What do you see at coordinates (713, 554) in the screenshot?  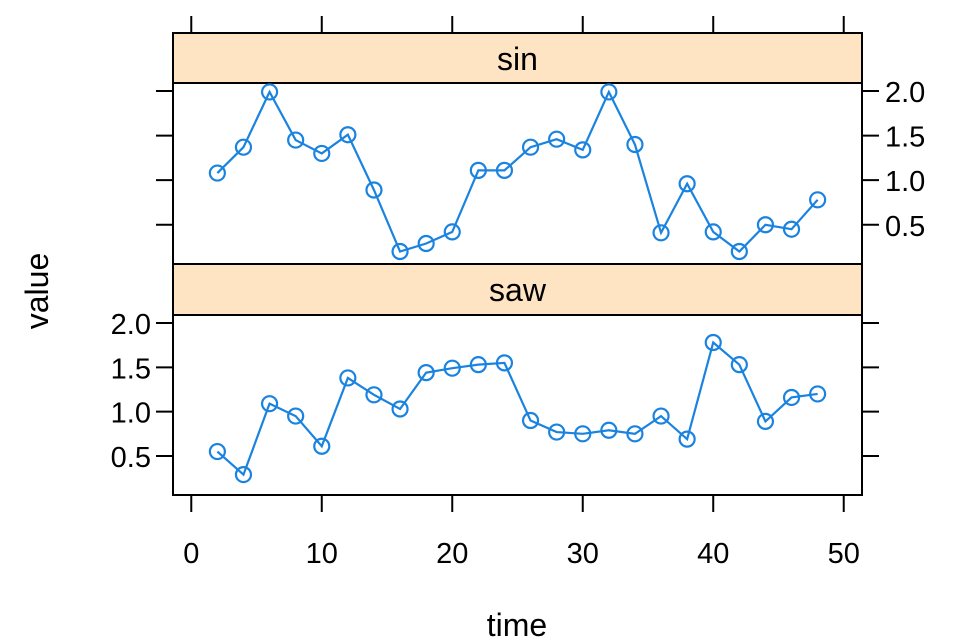 I see `x-tick-label: 40` at bounding box center [713, 554].